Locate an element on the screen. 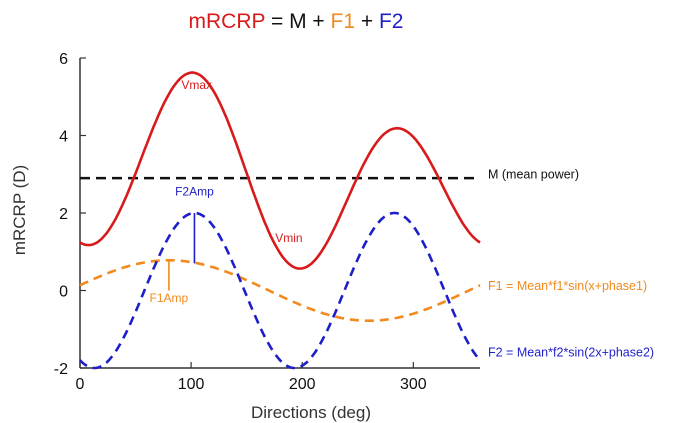 Image resolution: width=681 pixels, height=423 pixels. x-tick-label: 100 is located at coordinates (191, 384).